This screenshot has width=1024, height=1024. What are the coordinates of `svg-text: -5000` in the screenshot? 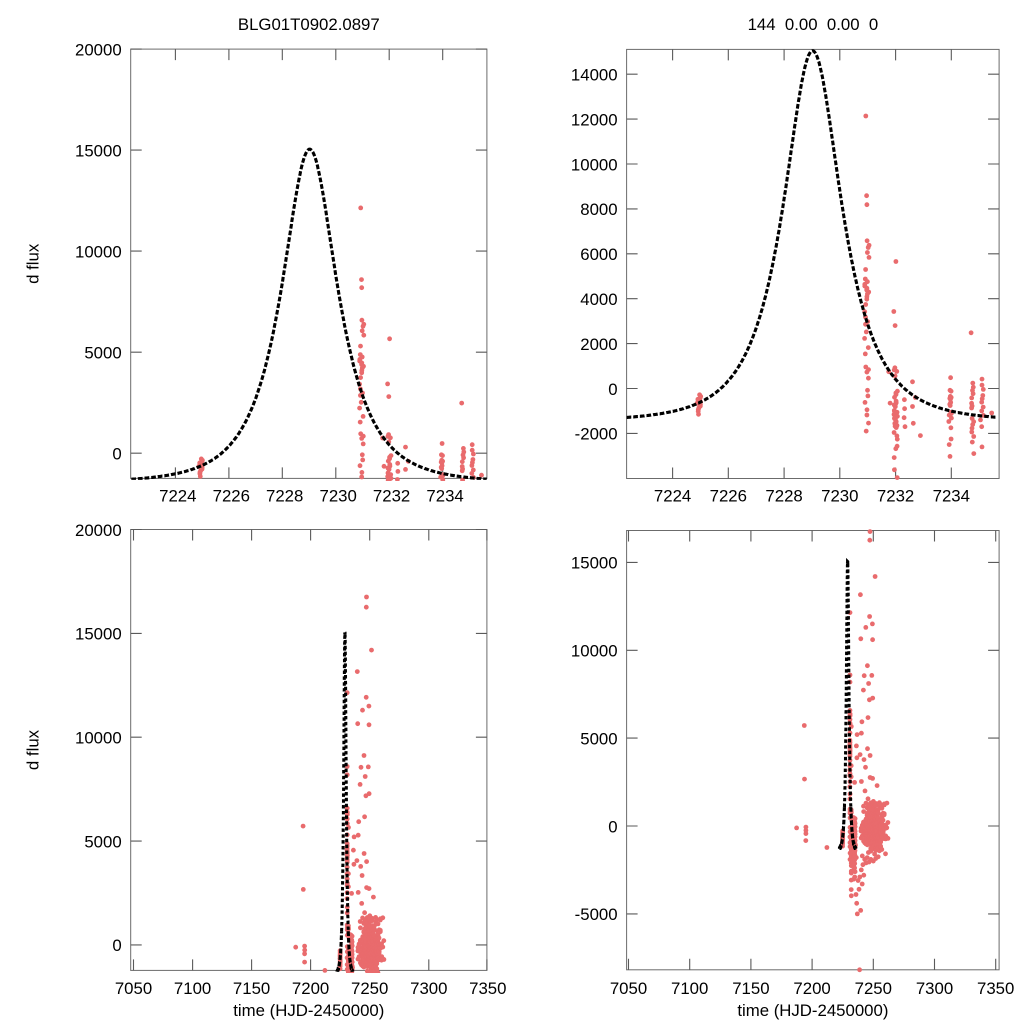 It's located at (596, 914).